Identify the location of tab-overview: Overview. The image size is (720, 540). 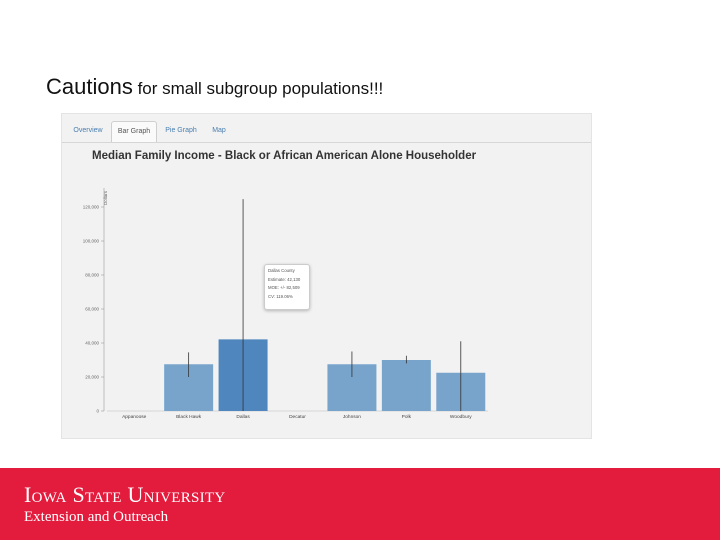
(88, 130).